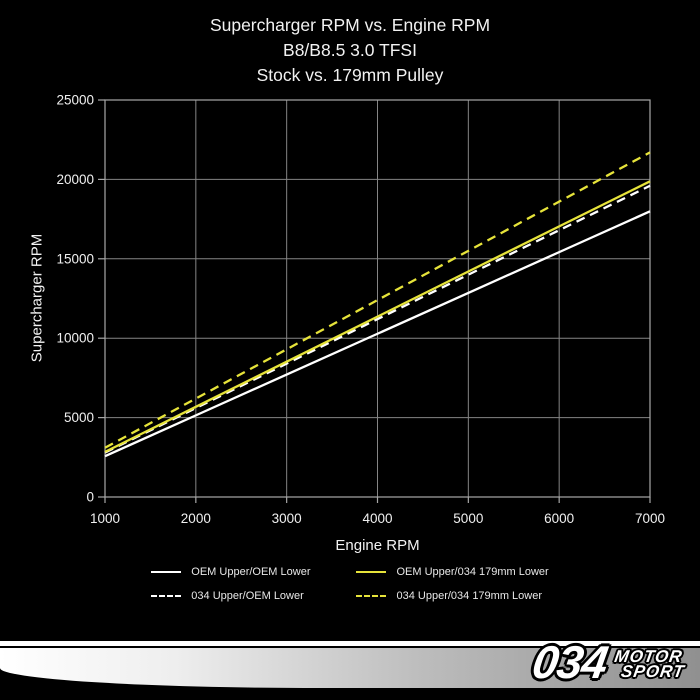  I want to click on y-tick-label: 20000, so click(75, 179).